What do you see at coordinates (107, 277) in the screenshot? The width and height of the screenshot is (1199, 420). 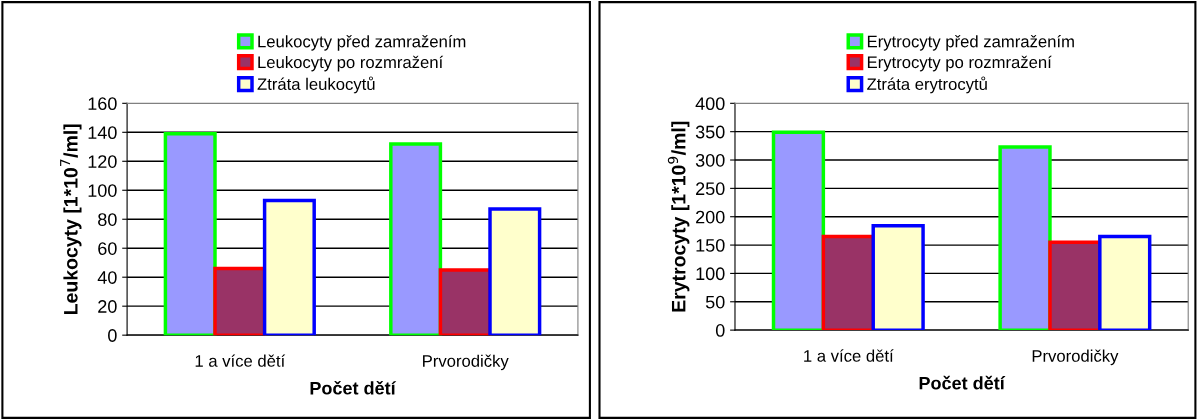 I see `y-tick-label: 40` at bounding box center [107, 277].